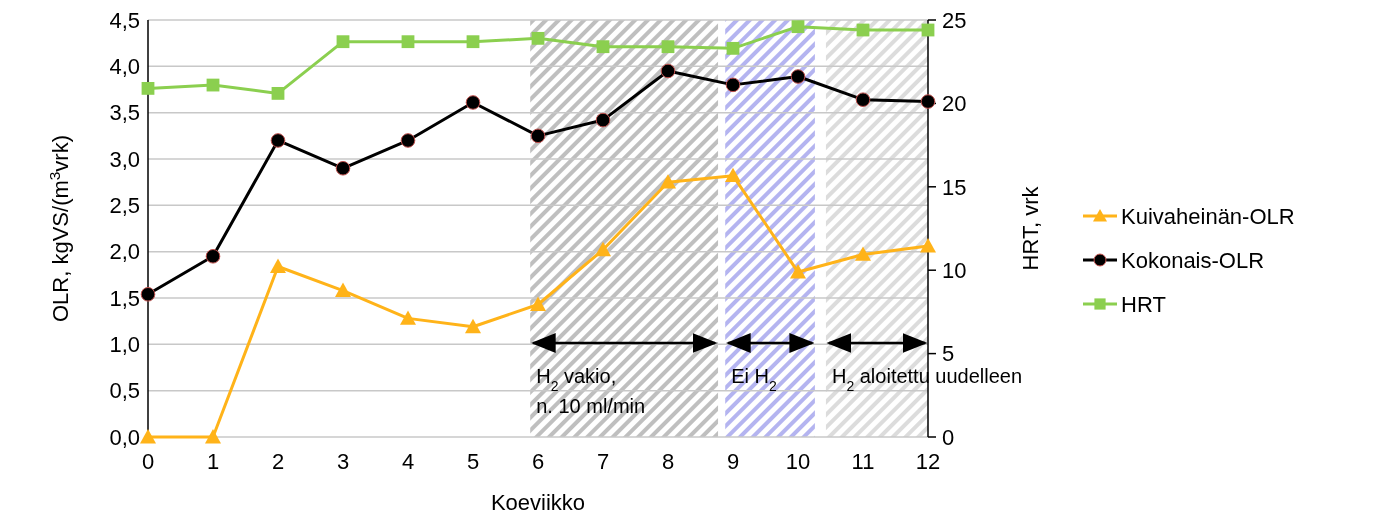 The width and height of the screenshot is (1373, 531). What do you see at coordinates (148, 461) in the screenshot?
I see `x-tick-label: 0` at bounding box center [148, 461].